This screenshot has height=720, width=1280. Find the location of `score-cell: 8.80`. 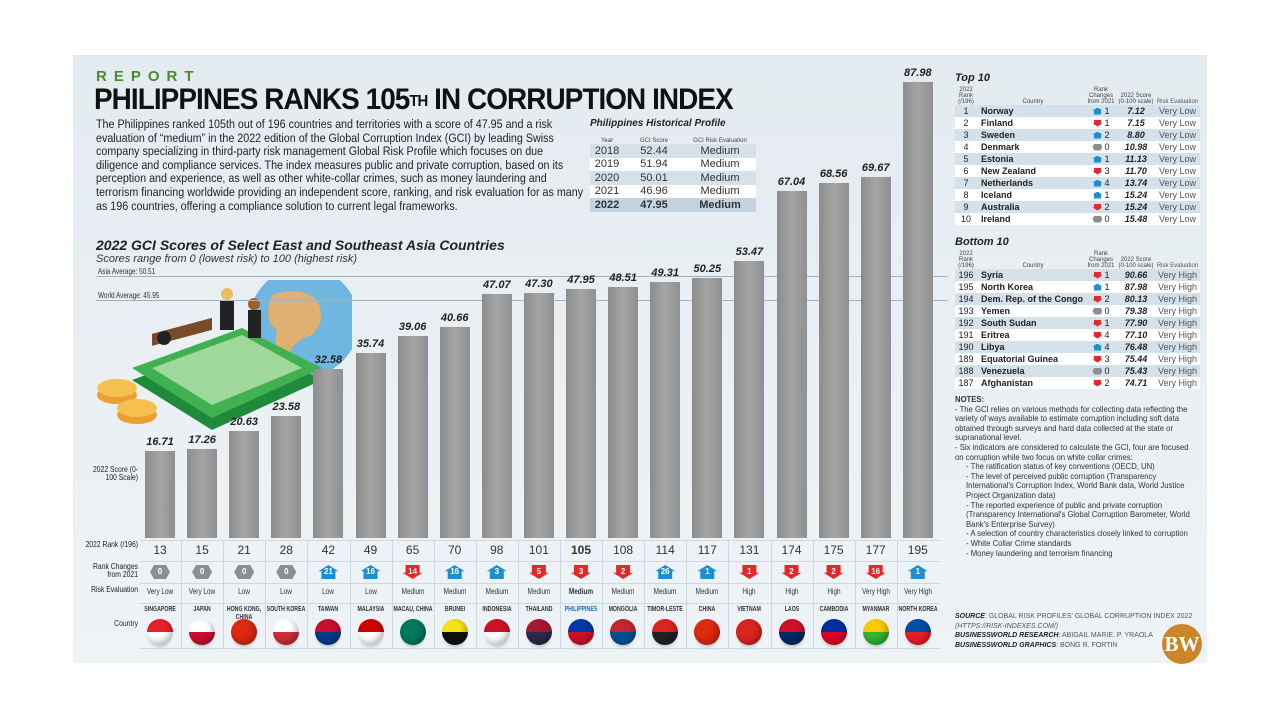

score-cell: 8.80 is located at coordinates (1136, 135).